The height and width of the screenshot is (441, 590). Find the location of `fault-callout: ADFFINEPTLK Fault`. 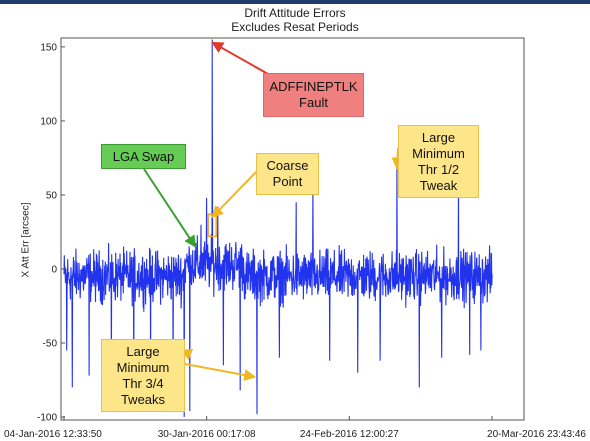

fault-callout: ADFFINEPTLK Fault is located at coordinates (313, 95).